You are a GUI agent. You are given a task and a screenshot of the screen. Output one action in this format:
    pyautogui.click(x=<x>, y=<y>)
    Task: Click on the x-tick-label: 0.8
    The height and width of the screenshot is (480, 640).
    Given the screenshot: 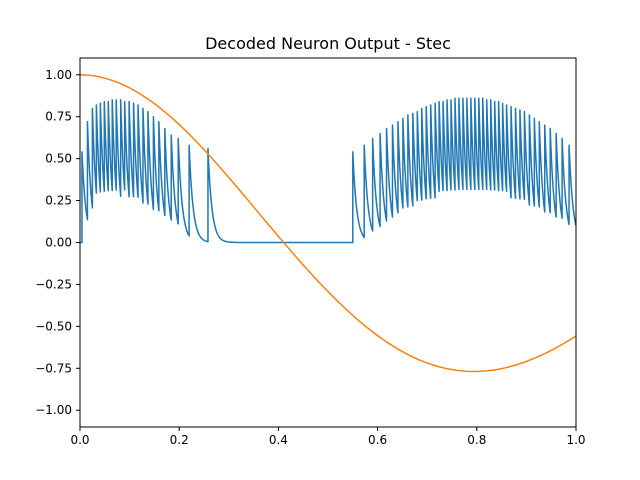 What is the action you would take?
    pyautogui.click(x=476, y=440)
    